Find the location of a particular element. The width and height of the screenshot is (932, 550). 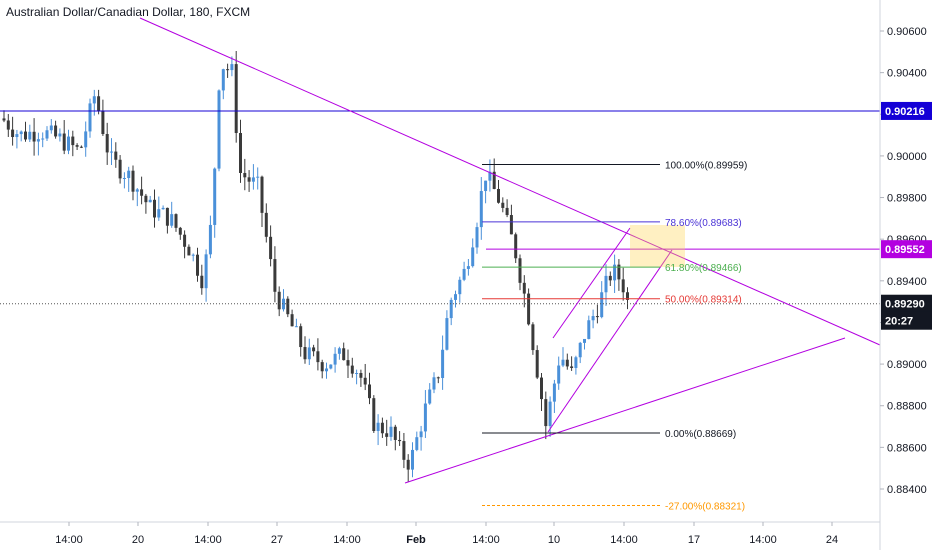

time-tick-label: 24 is located at coordinates (832, 540).